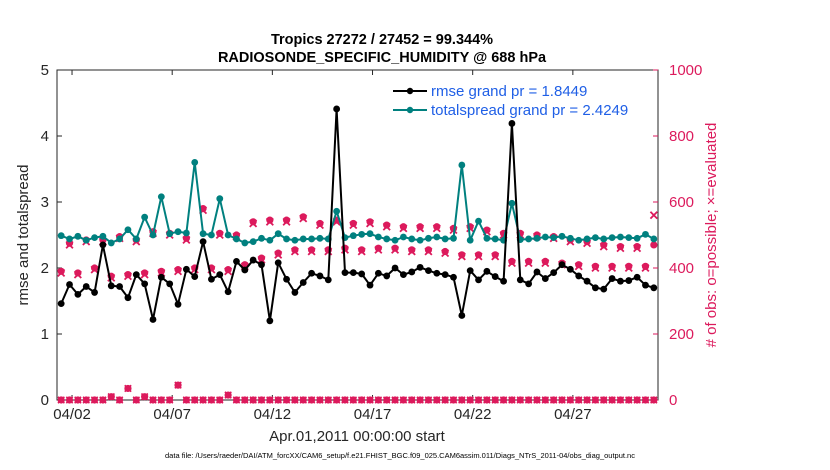 The image size is (830, 470). Describe the element at coordinates (23, 235) in the screenshot. I see `y-axis-left-label: rmse and totalspread` at that location.